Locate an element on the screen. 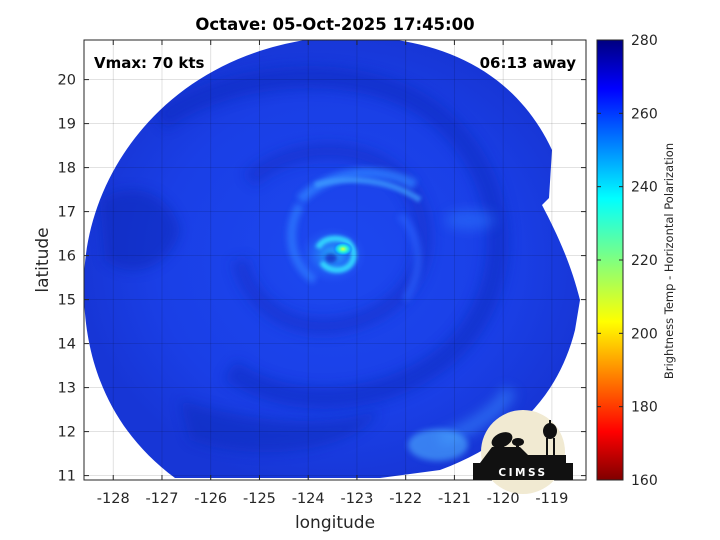 The image size is (720, 540). water-tower-icon is located at coordinates (550, 437).